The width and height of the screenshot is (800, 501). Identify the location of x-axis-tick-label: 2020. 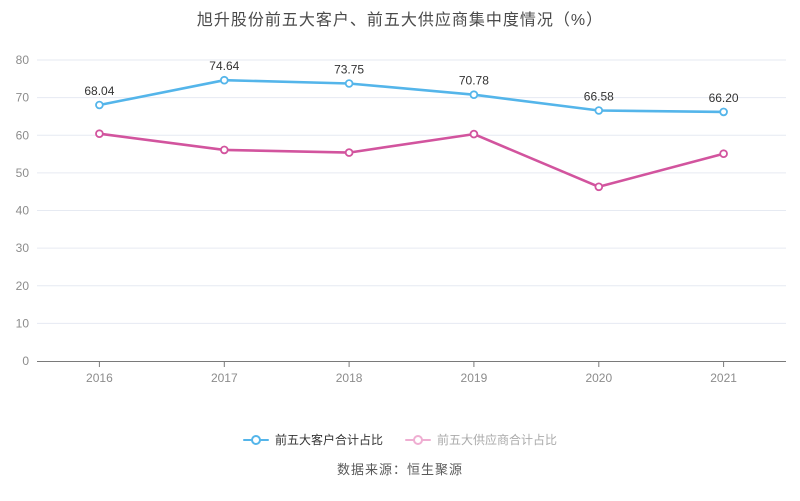
(598, 378).